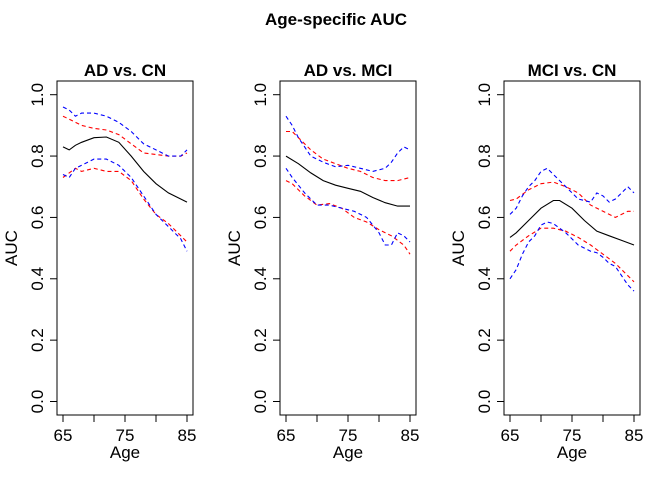 The width and height of the screenshot is (672, 480). I want to click on figure-title: Age-specific AUC, so click(336, 19).